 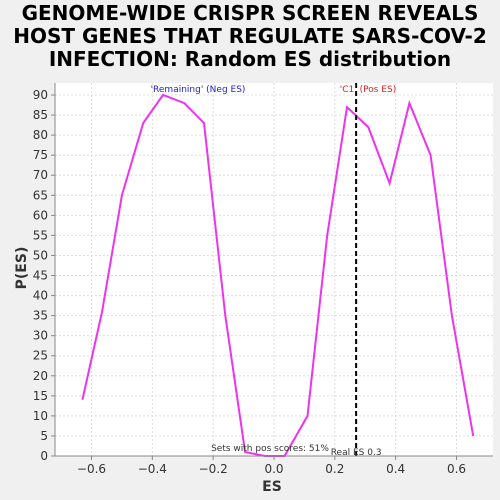 I want to click on y-tick-label: 35, so click(x=40, y=316).